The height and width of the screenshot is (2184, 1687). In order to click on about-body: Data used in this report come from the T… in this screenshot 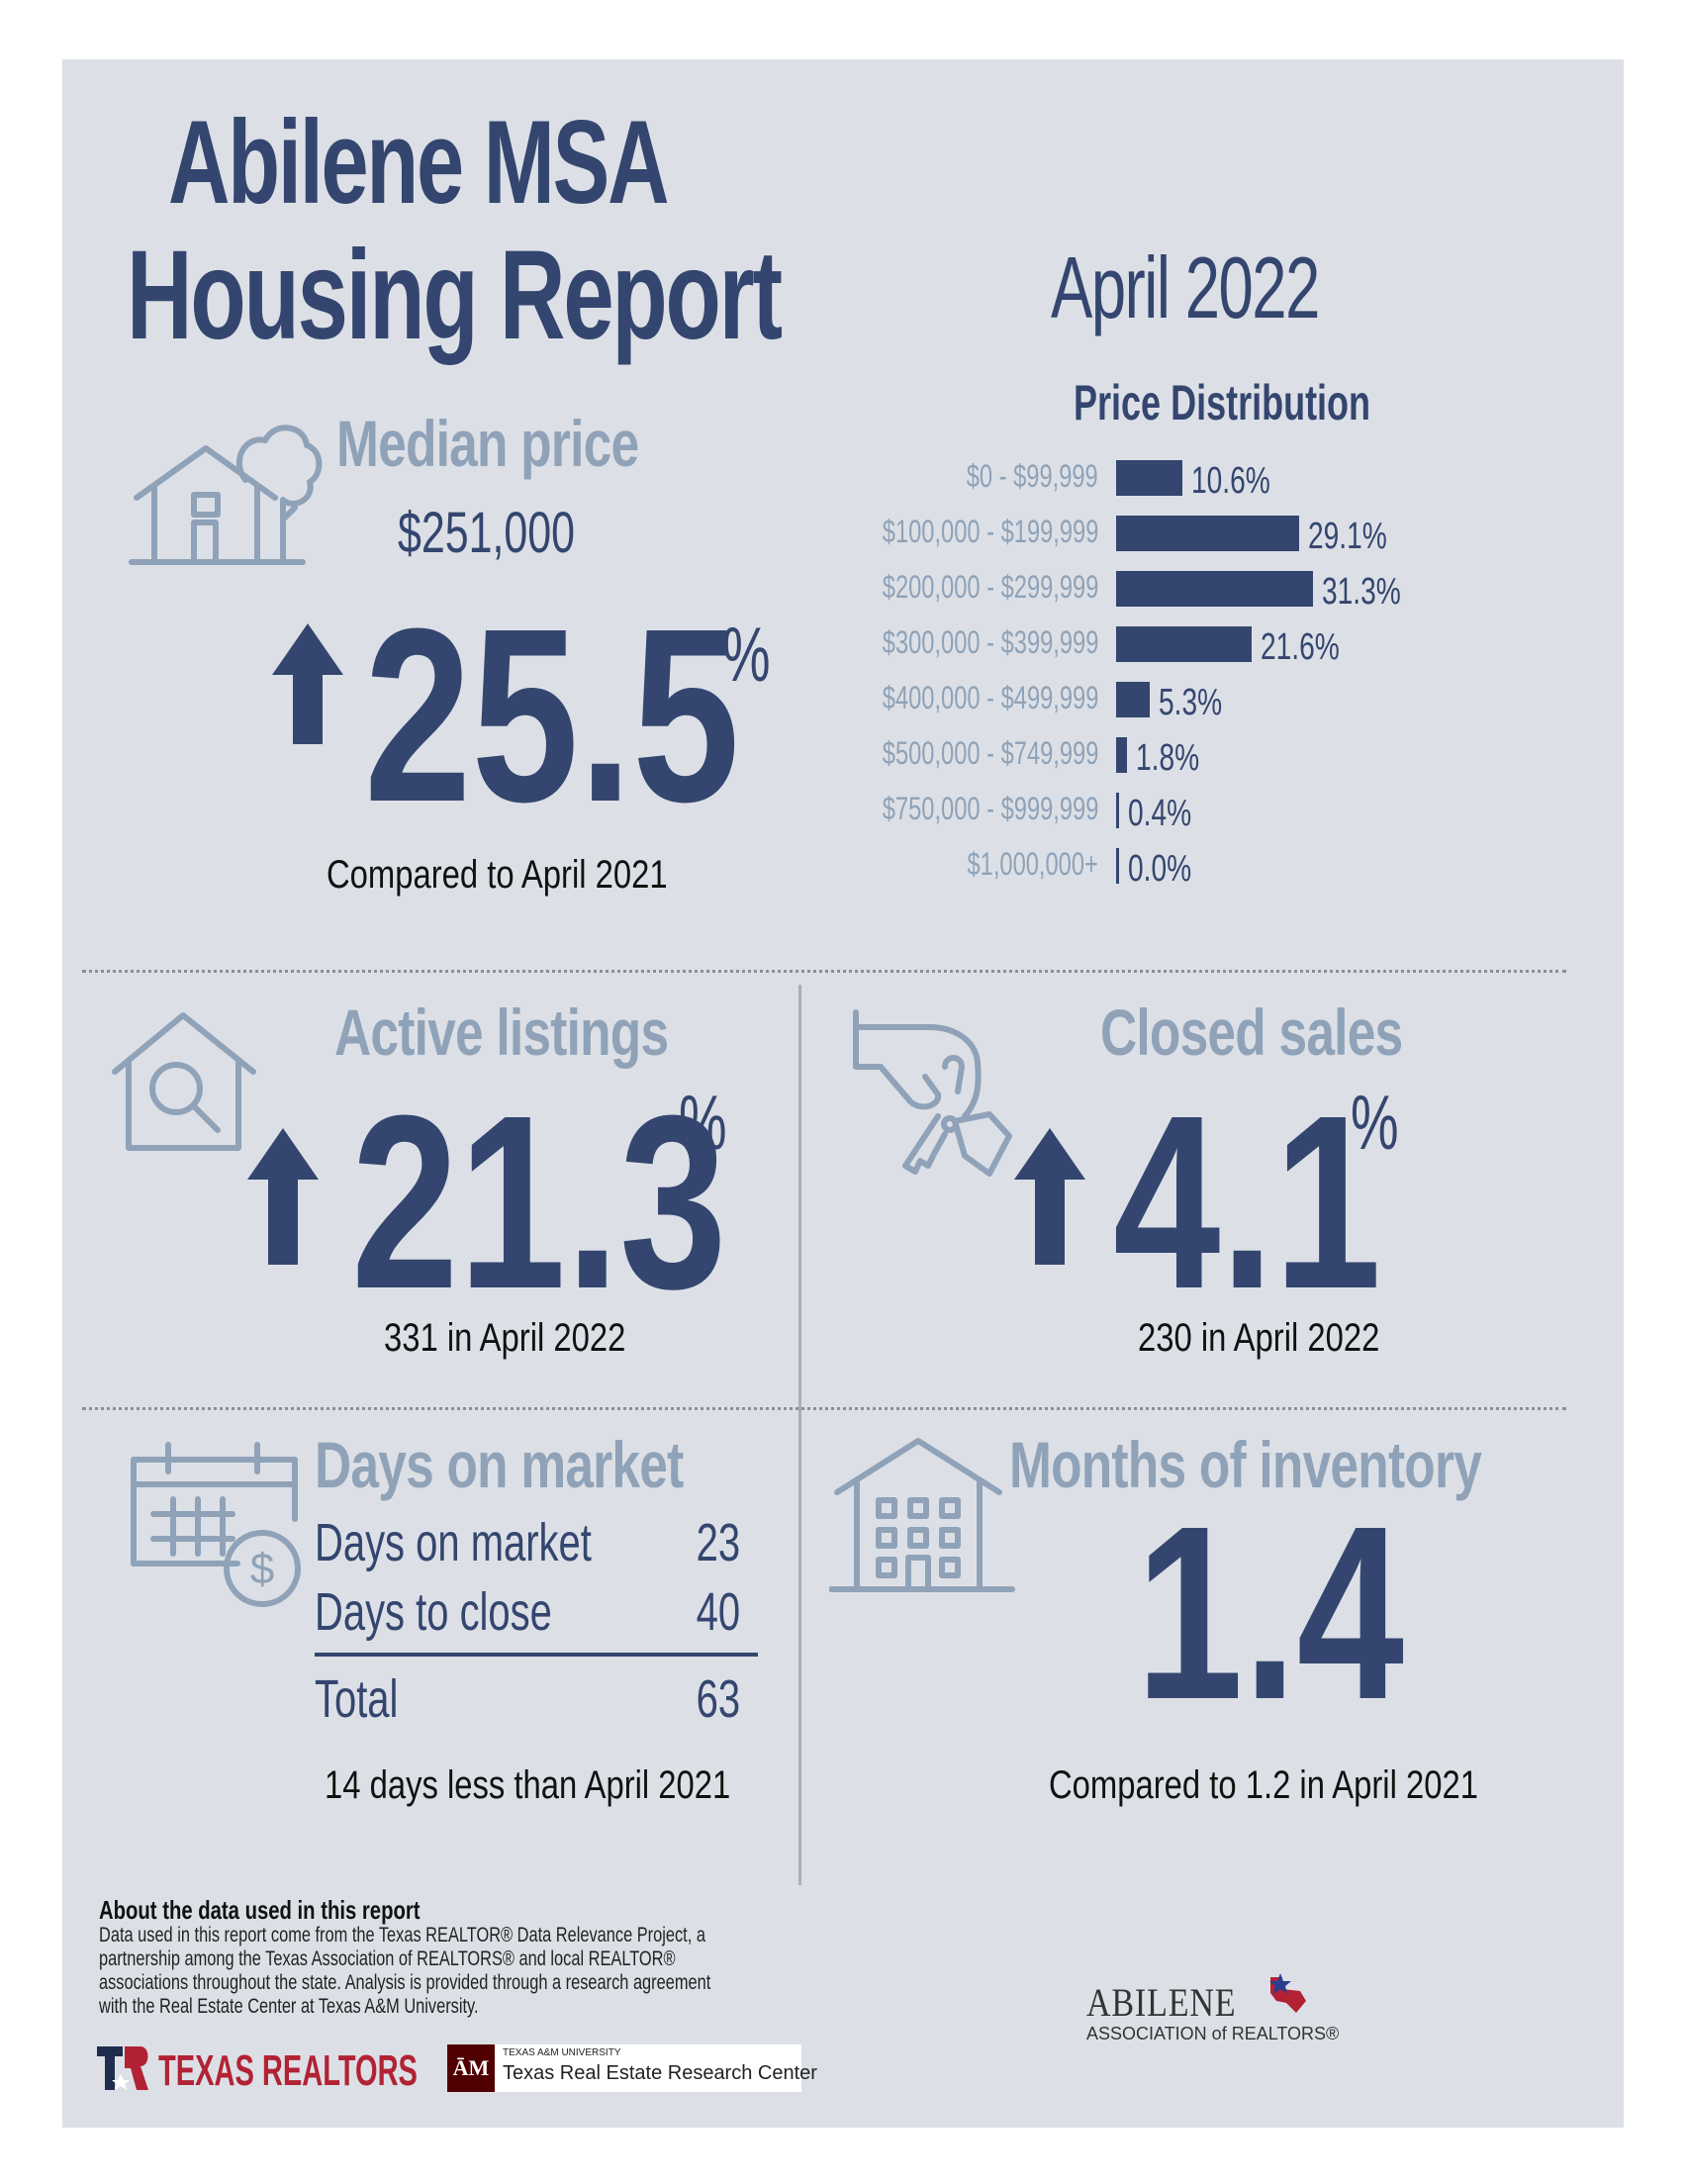, I will do `click(445, 1971)`.